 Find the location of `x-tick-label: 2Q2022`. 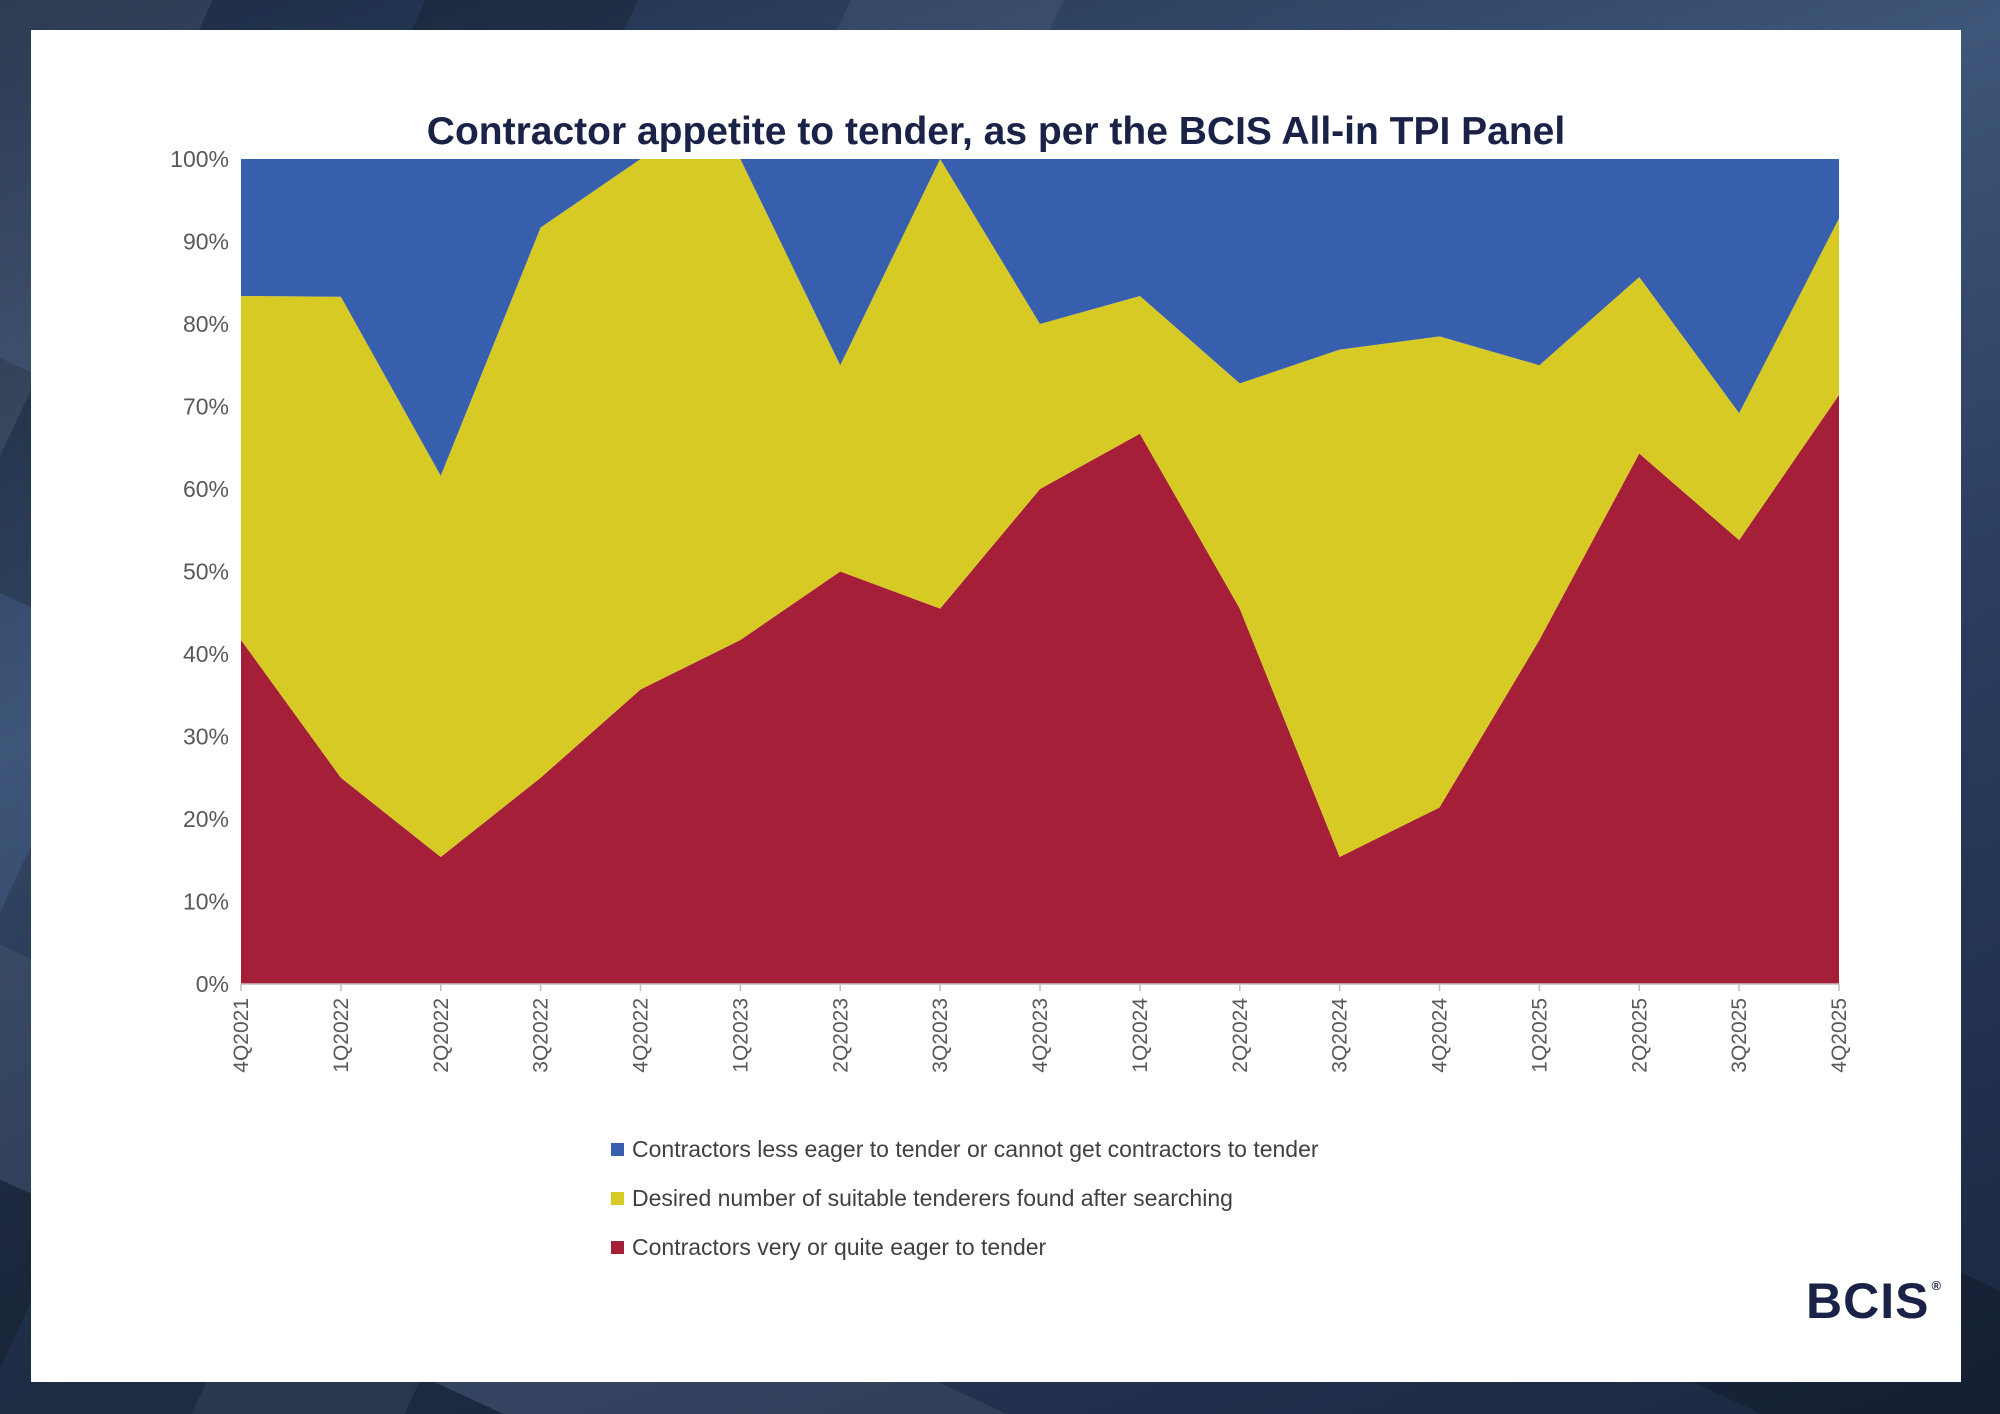

x-tick-label: 2Q2022 is located at coordinates (441, 1035).